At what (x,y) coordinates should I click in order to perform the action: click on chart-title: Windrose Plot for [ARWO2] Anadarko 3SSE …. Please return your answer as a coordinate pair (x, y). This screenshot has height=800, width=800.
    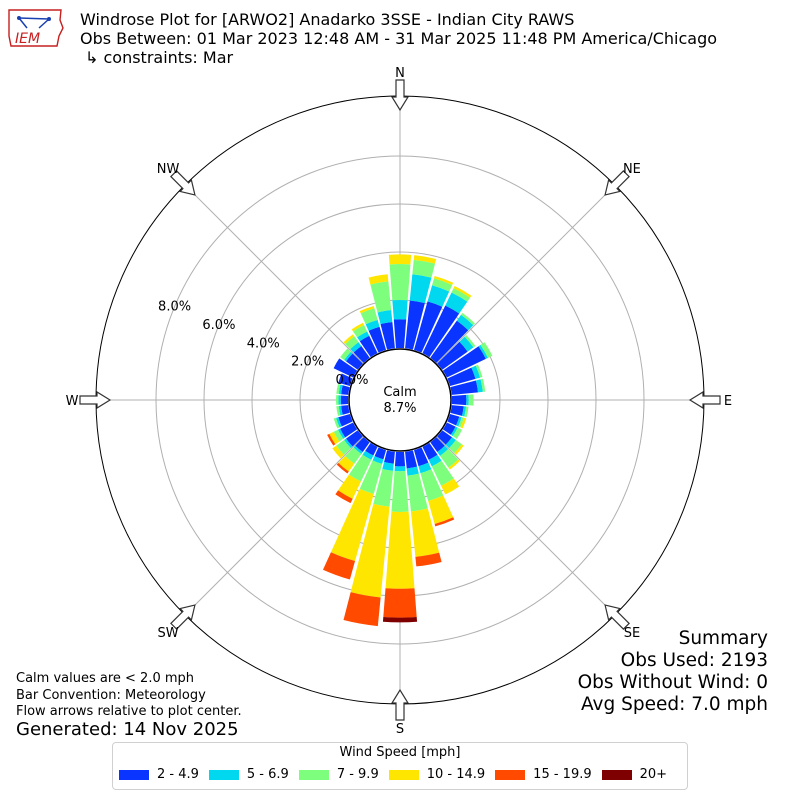
    Looking at the image, I should click on (398, 38).